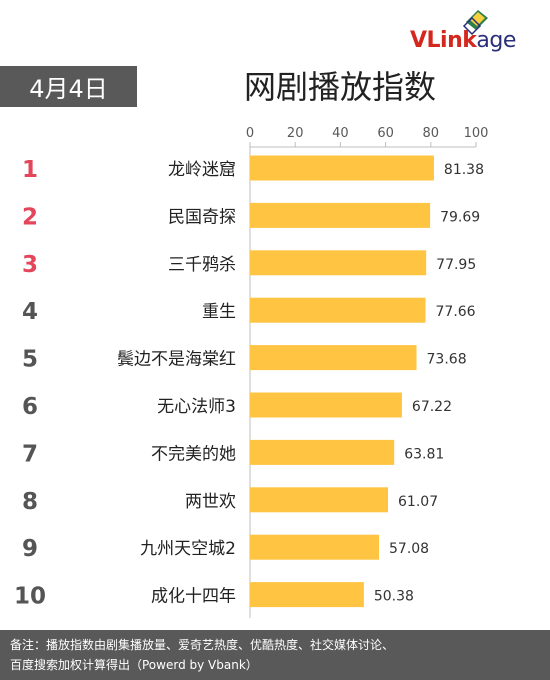 This screenshot has height=680, width=550. Describe the element at coordinates (431, 133) in the screenshot. I see `x-tick-label: 80` at that location.